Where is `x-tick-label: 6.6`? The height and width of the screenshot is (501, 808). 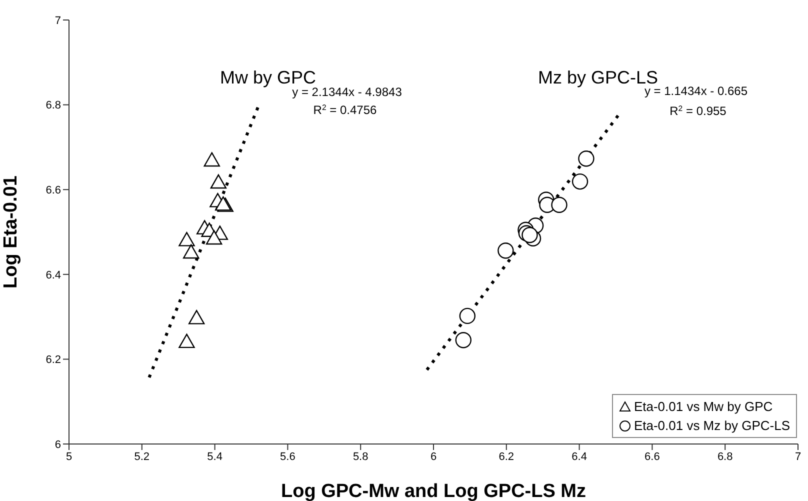 x-tick-label: 6.6 is located at coordinates (652, 456).